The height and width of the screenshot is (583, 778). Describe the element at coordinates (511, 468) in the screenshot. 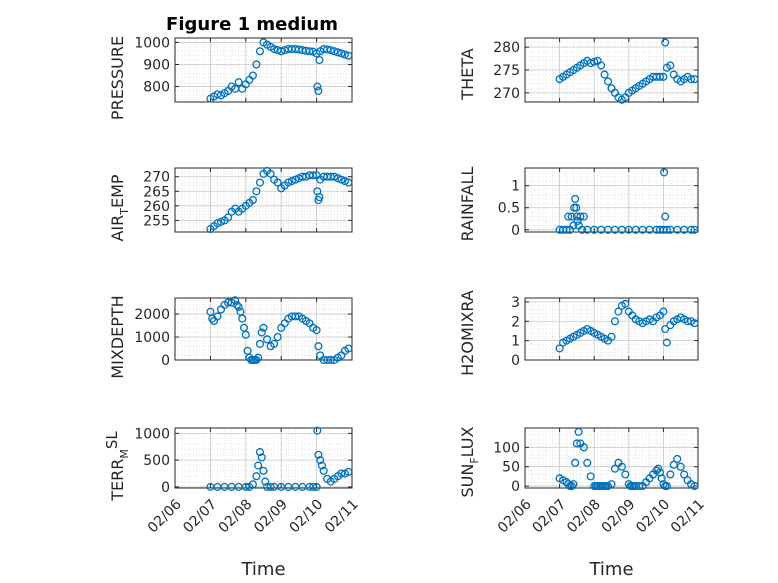

I see `y-tick-label: 50` at that location.